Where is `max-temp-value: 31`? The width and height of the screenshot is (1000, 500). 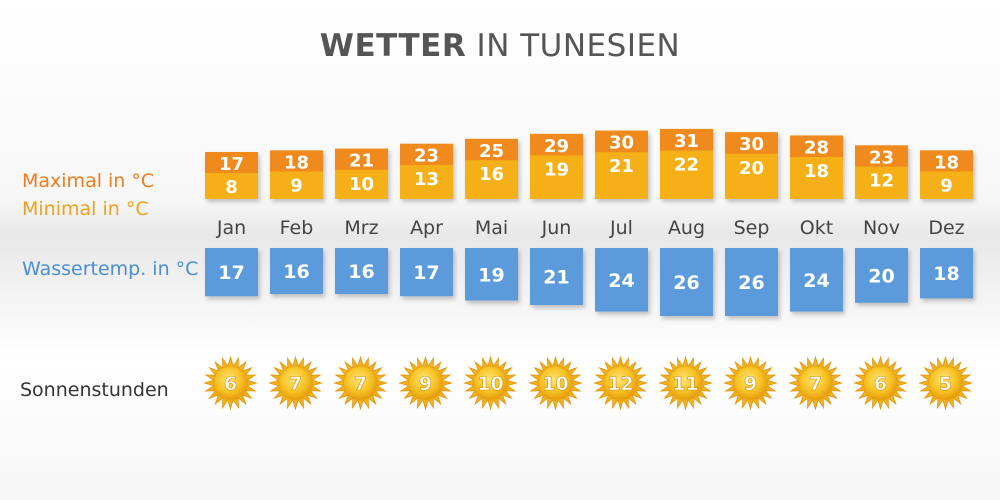 max-temp-value: 31 is located at coordinates (686, 141).